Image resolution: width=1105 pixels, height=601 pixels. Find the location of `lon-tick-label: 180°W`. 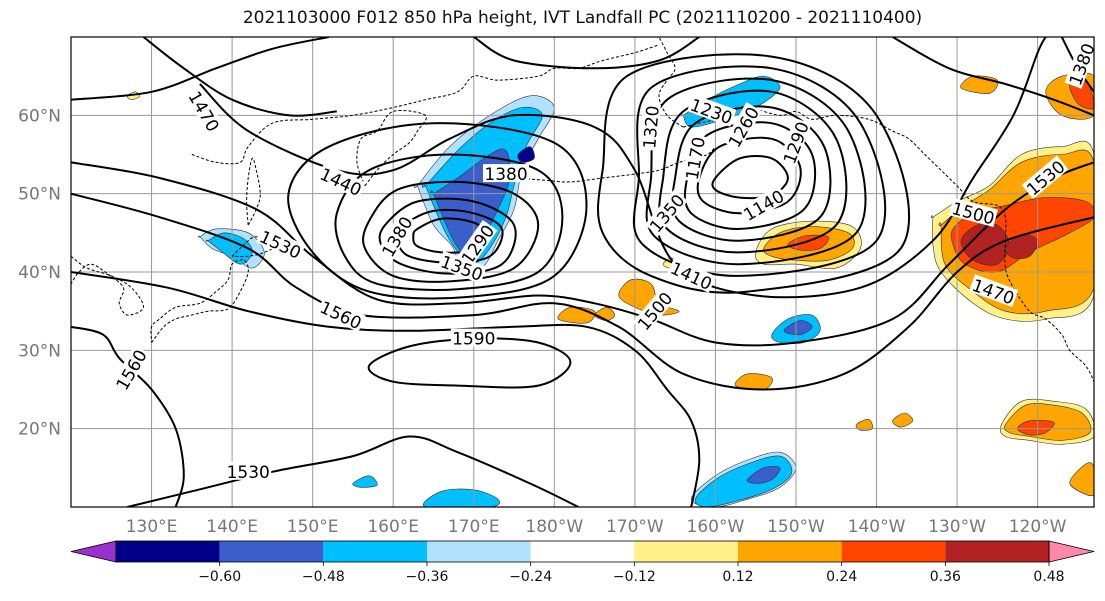

lon-tick-label: 180°W is located at coordinates (554, 527).